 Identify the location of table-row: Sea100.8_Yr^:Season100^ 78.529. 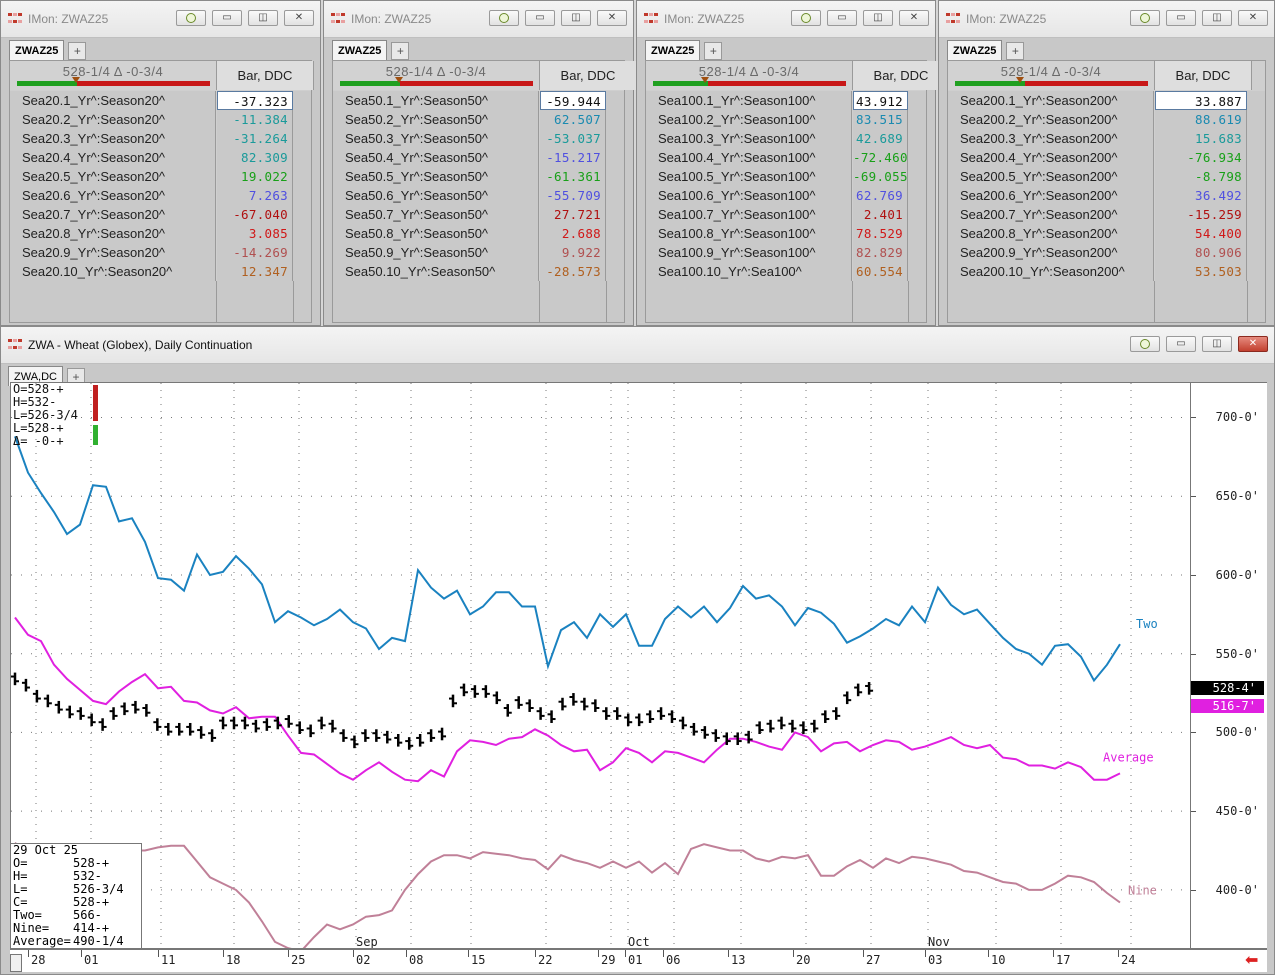
(786, 233).